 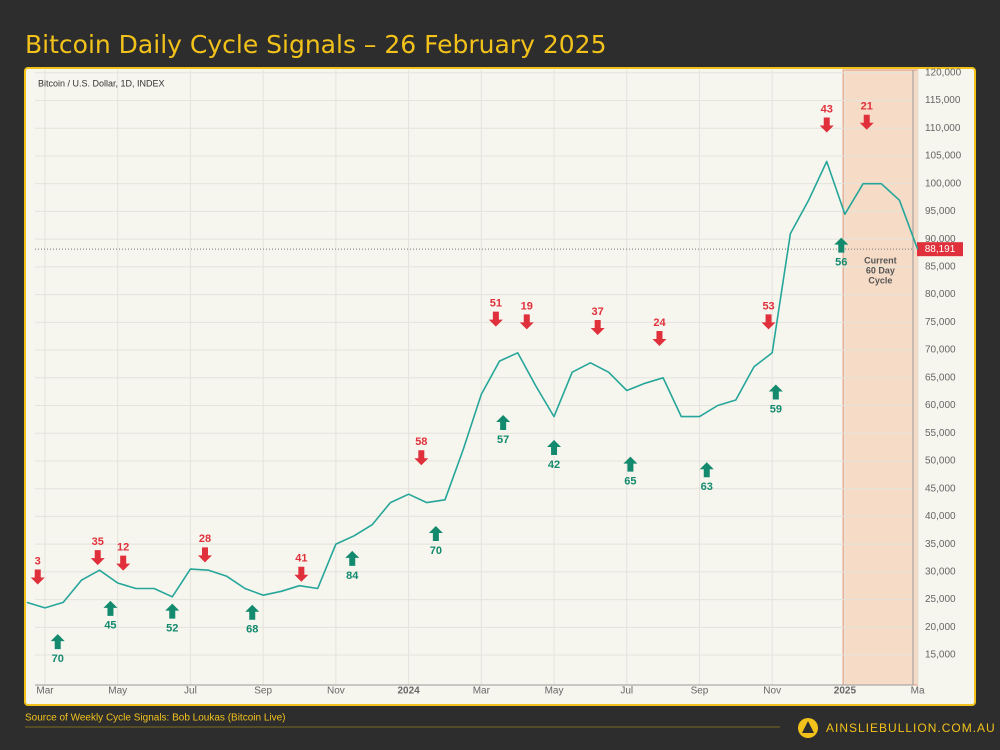 I want to click on signal-label: 56, so click(x=841, y=262).